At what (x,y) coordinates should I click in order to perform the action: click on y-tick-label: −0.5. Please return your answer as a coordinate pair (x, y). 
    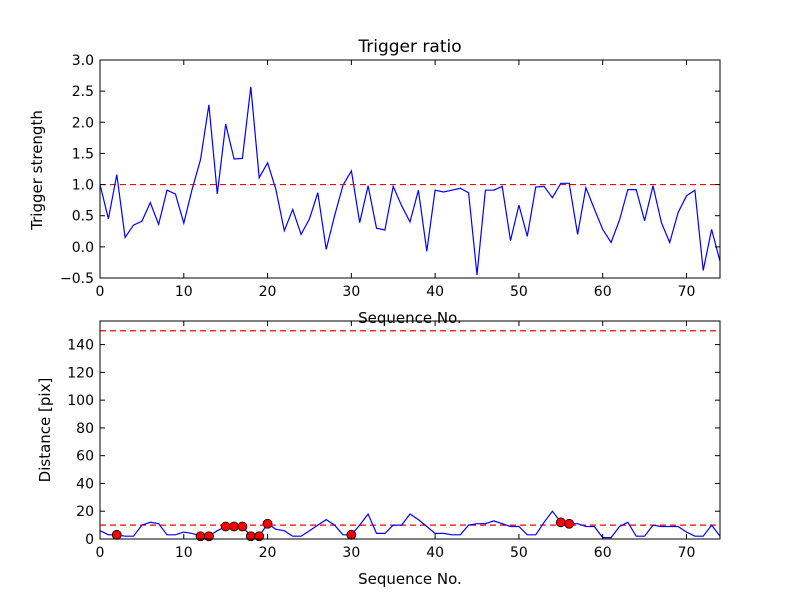
    Looking at the image, I should click on (77, 279).